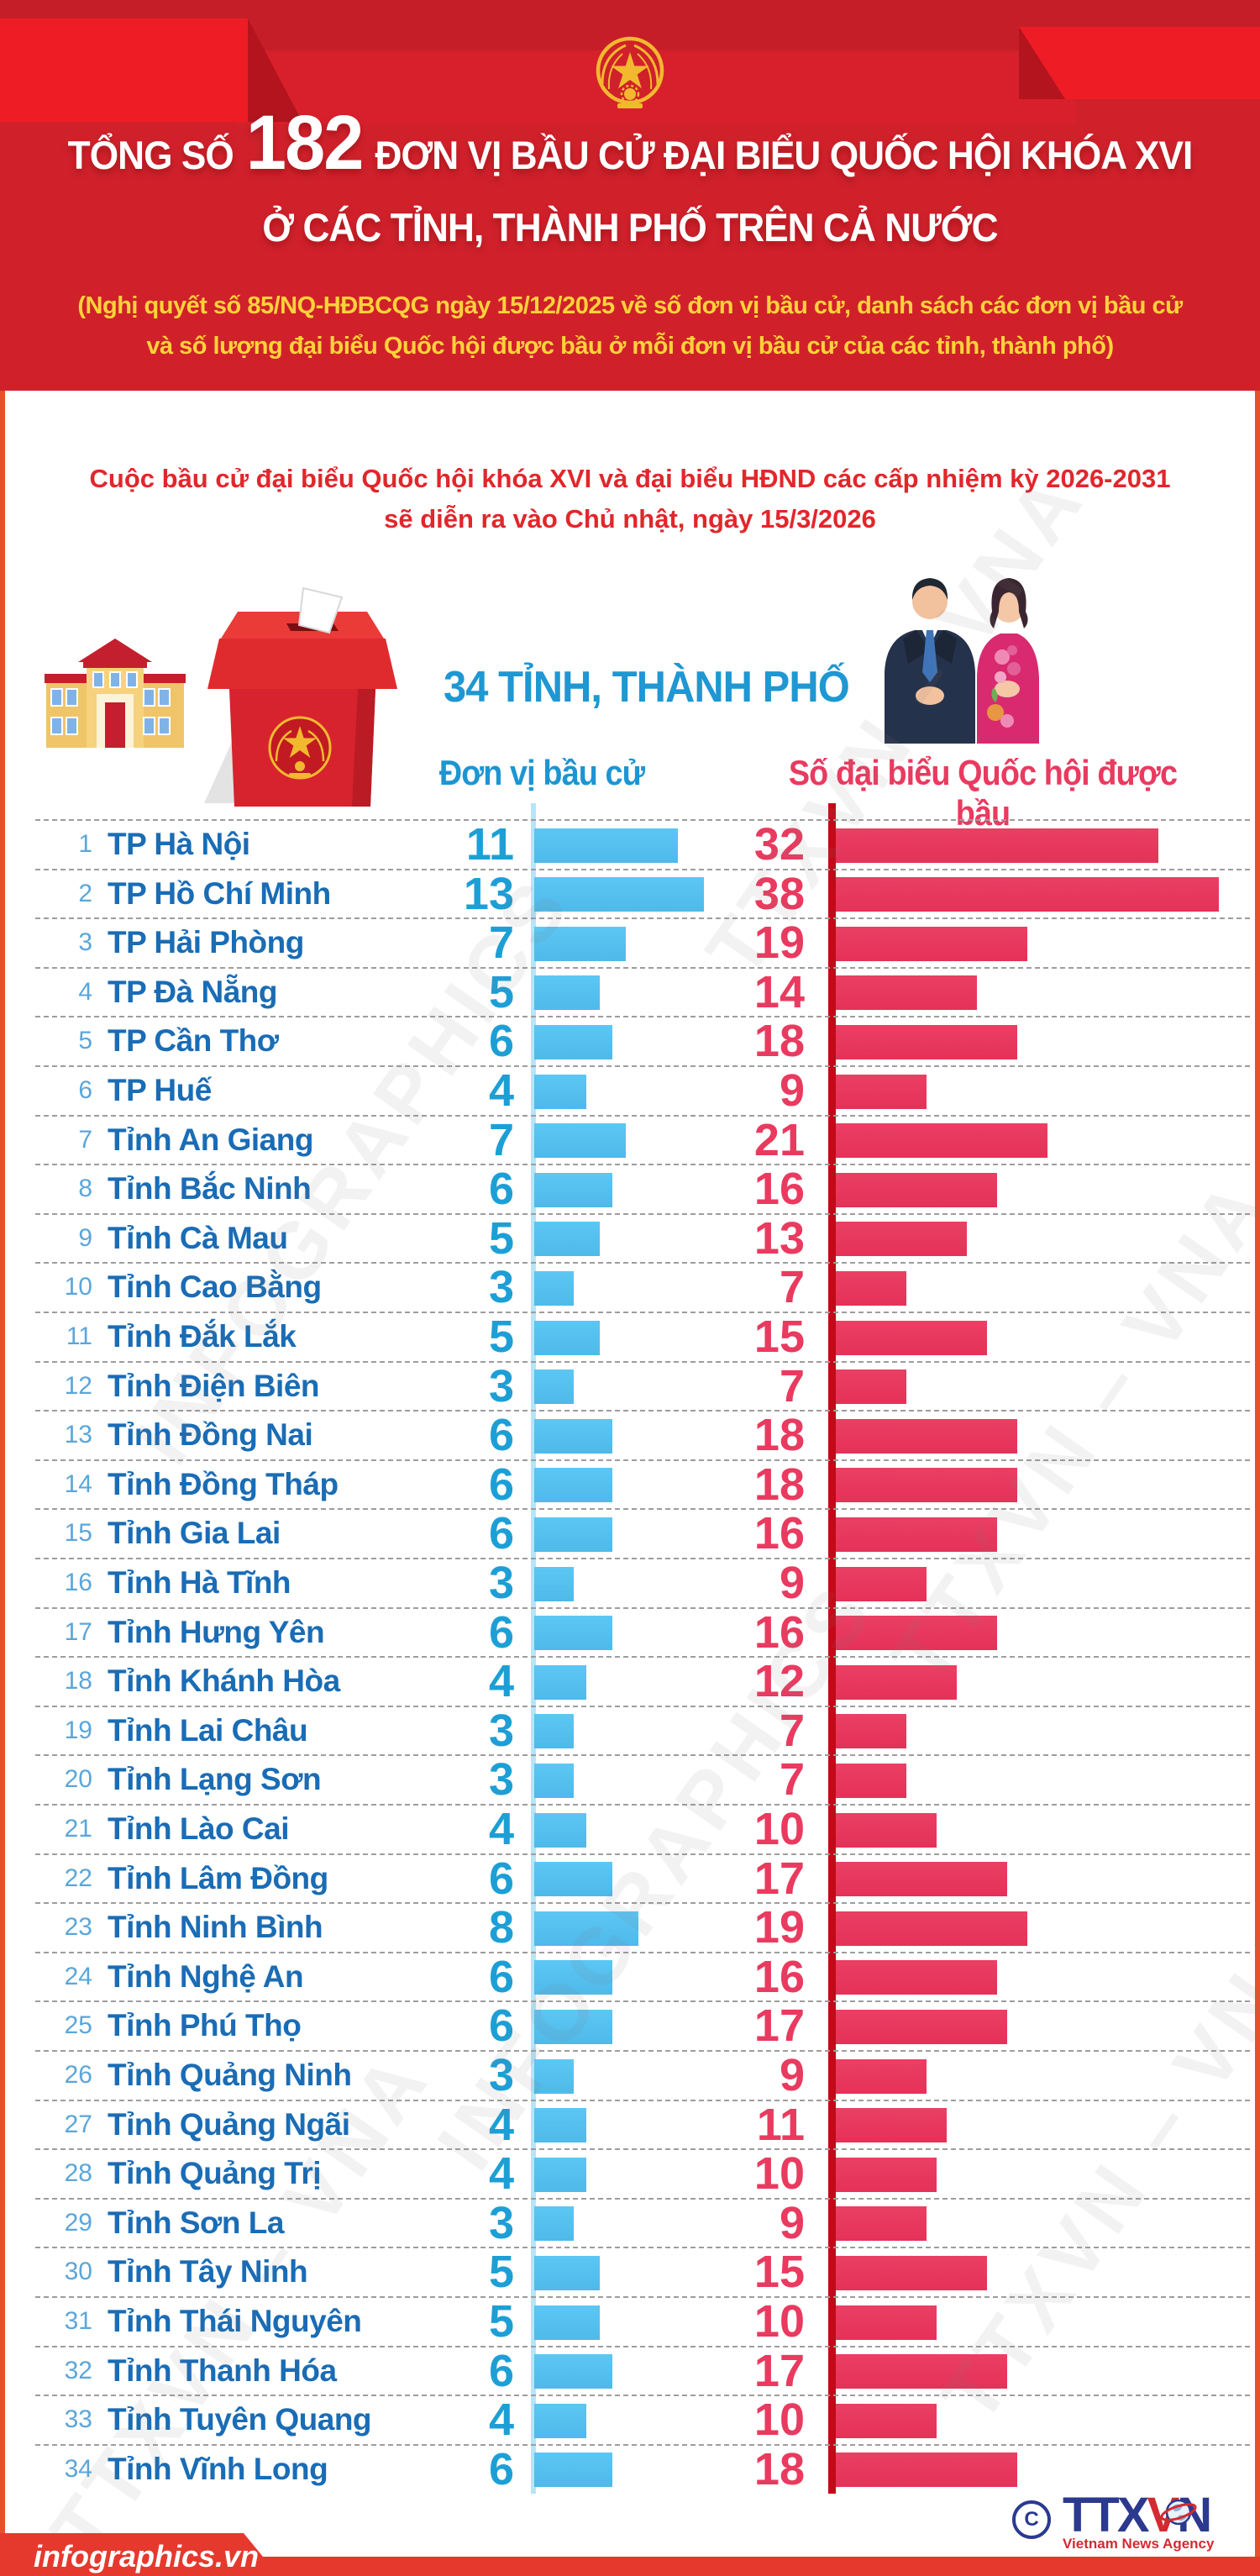  I want to click on table-row: 8 Tỉnh Bắc Ninh 6 16, so click(642, 1188).